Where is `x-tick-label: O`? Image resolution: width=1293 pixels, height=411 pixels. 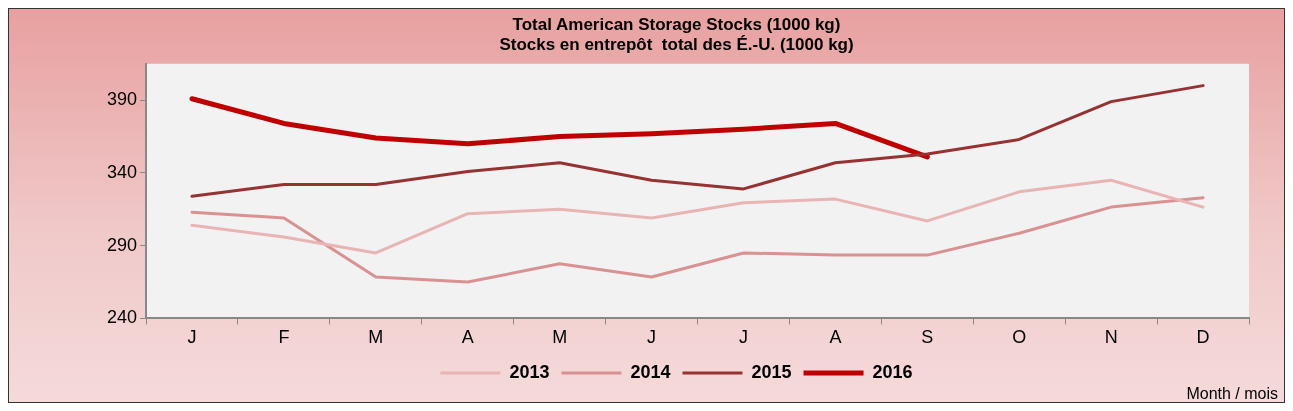
x-tick-label: O is located at coordinates (1019, 337).